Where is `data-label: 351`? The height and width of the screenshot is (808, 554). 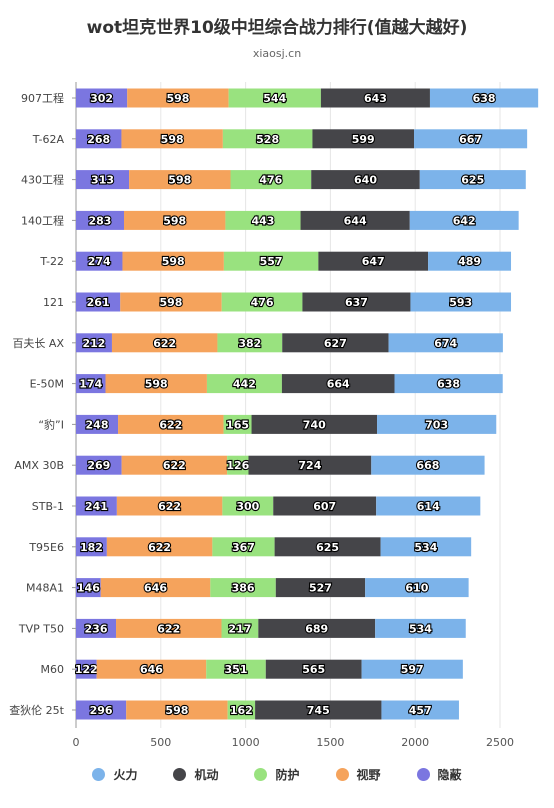 data-label: 351 is located at coordinates (236, 669).